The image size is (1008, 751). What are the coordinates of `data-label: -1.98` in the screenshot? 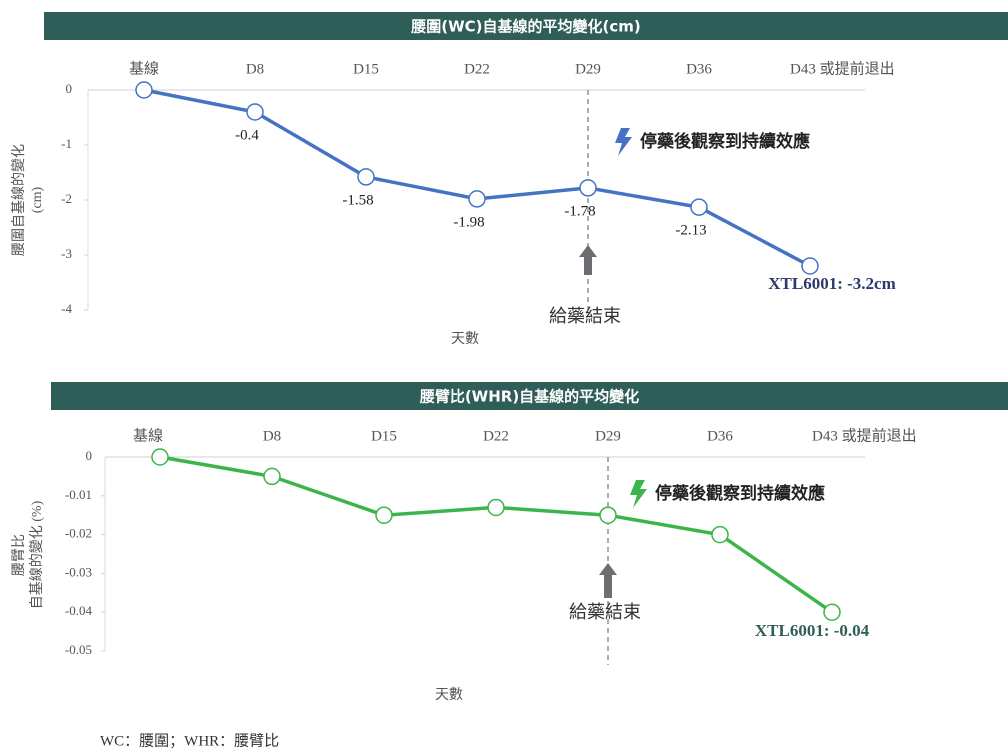 It's located at (468, 222).